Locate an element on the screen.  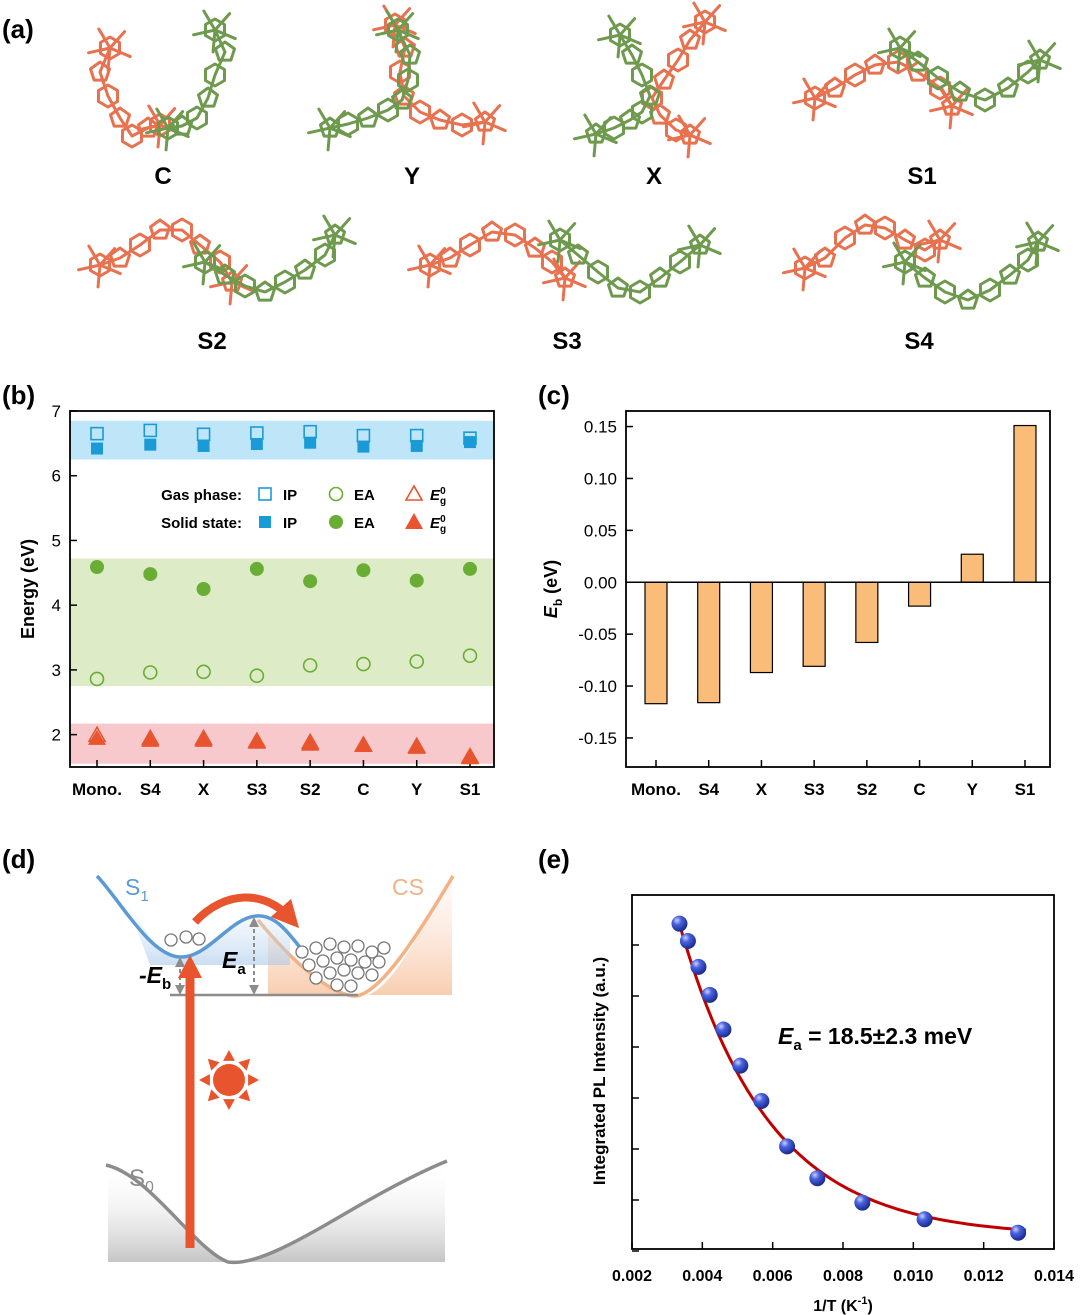
x-tick-label: Y is located at coordinates (973, 789).